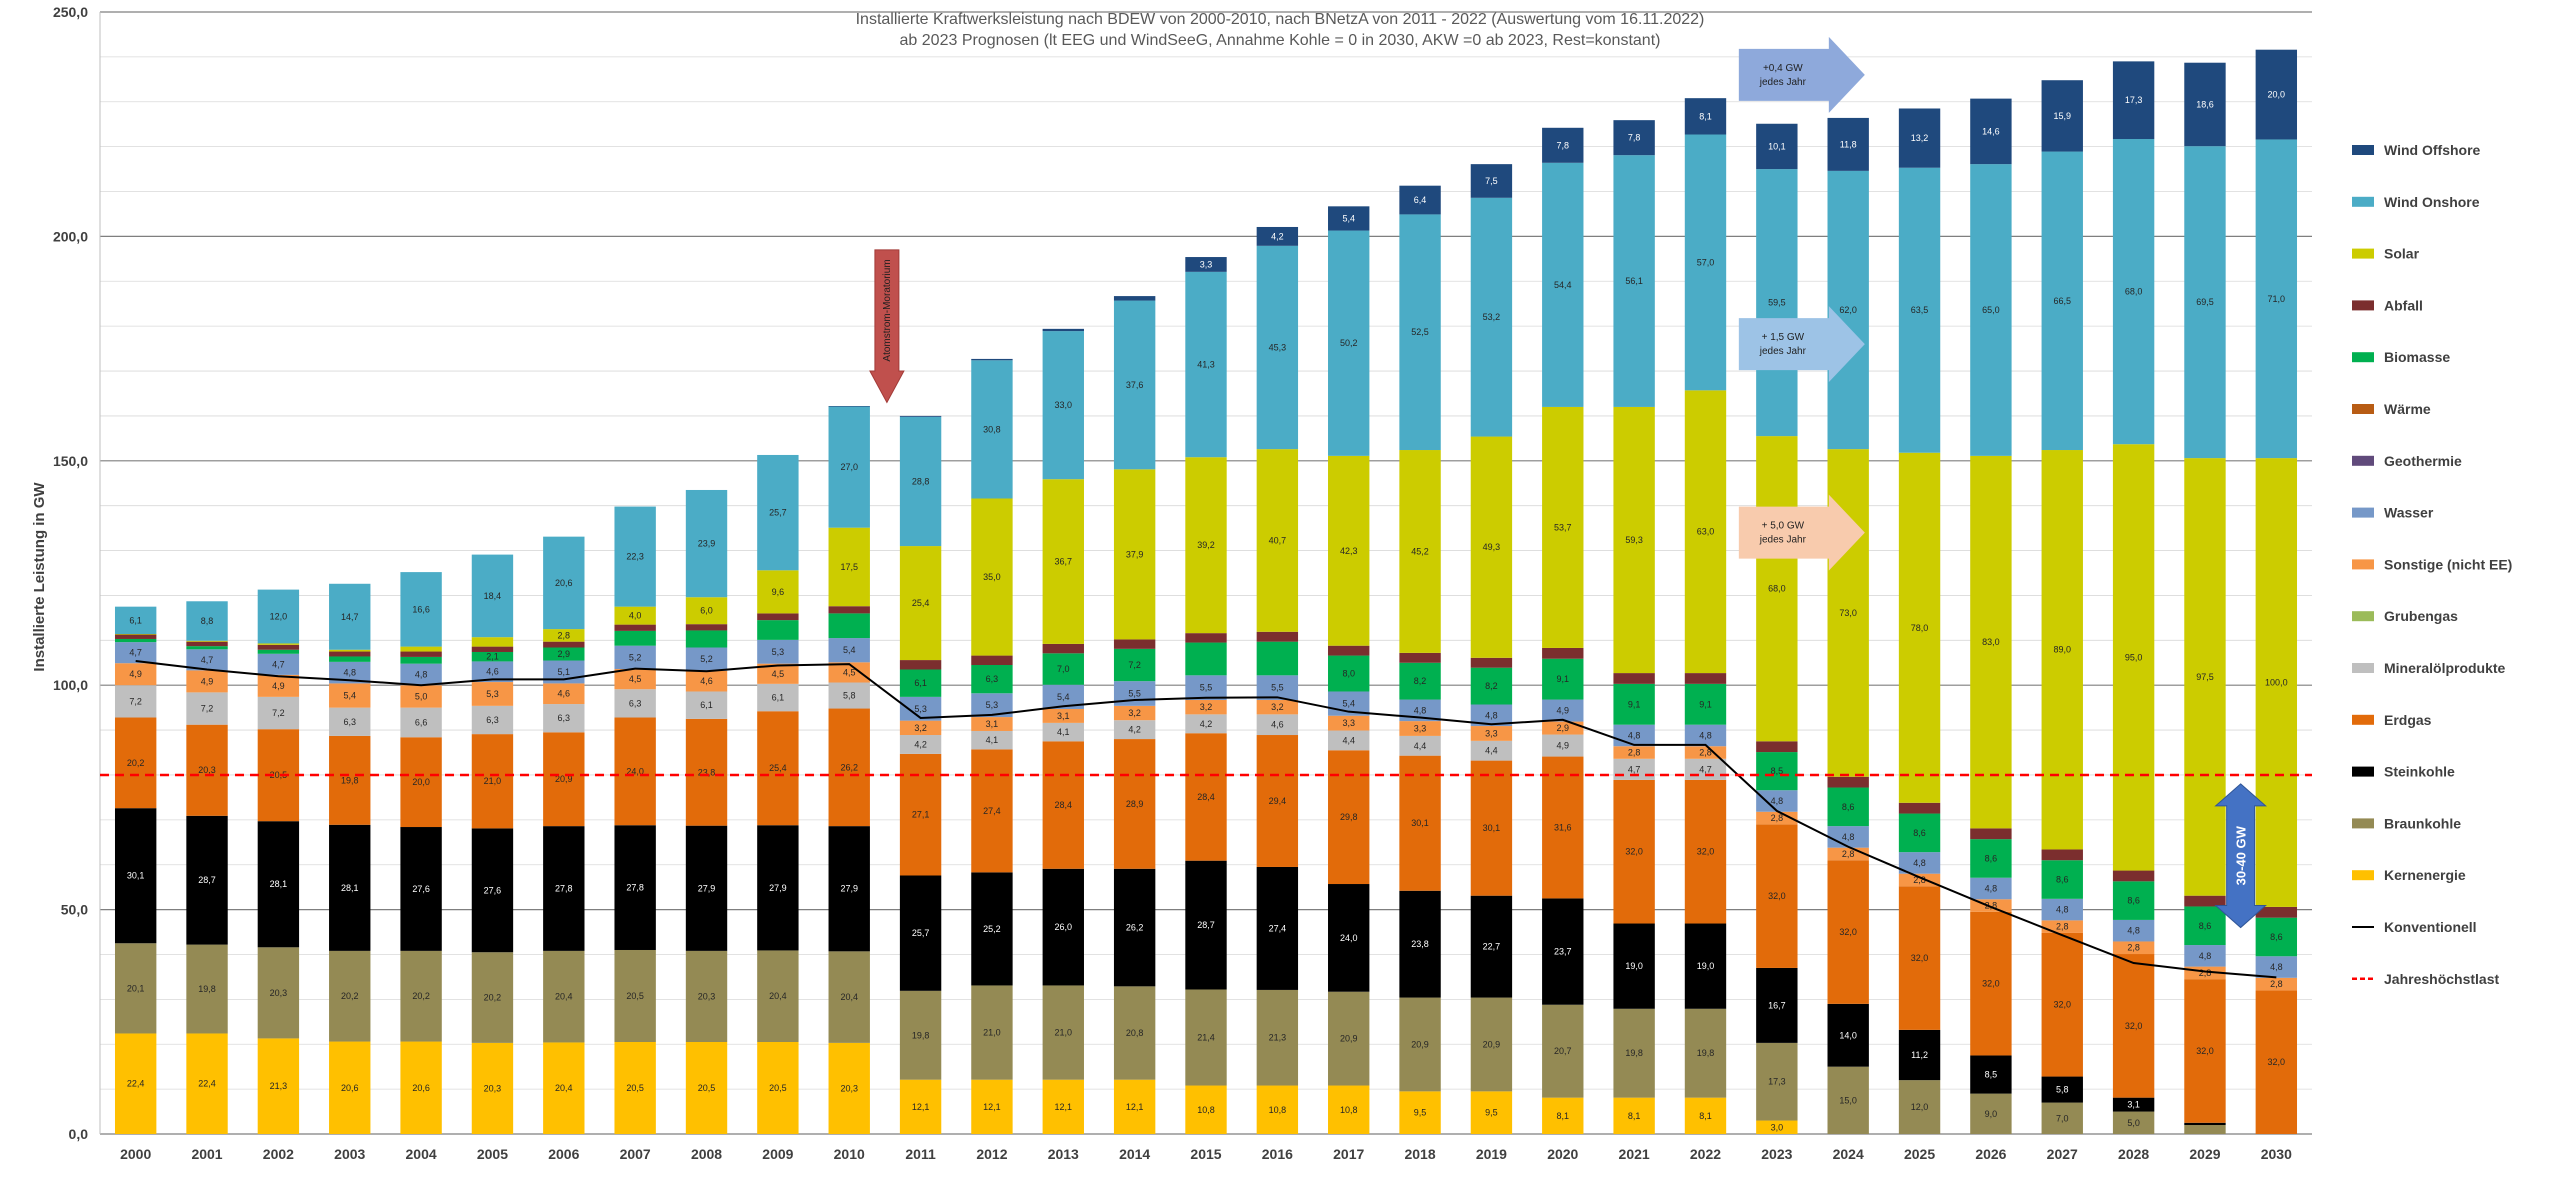  I want to click on data-label: 23,7, so click(1563, 952).